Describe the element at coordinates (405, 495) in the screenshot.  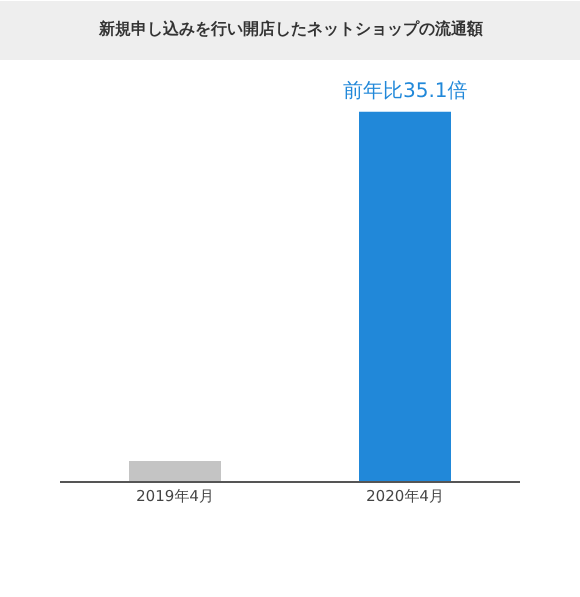
I see `x-tick-label: 2020年4月` at that location.